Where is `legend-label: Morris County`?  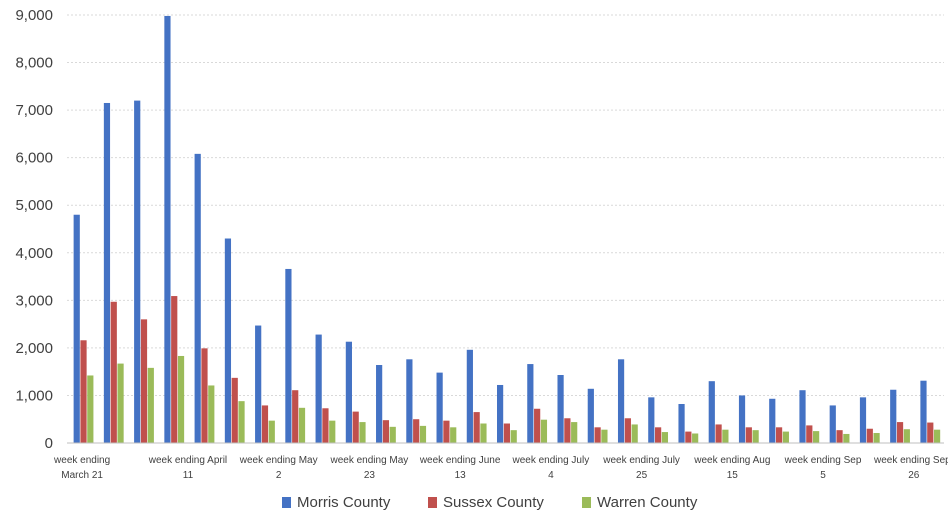
legend-label: Morris County is located at coordinates (344, 502).